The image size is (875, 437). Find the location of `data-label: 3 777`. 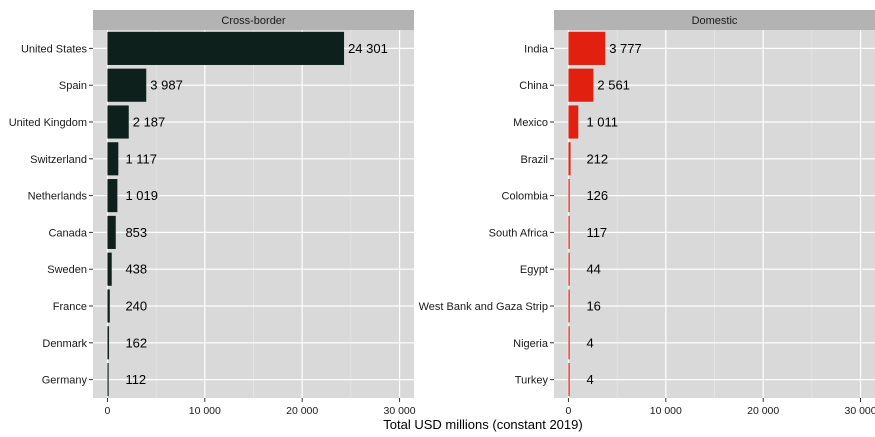

data-label: 3 777 is located at coordinates (625, 48).